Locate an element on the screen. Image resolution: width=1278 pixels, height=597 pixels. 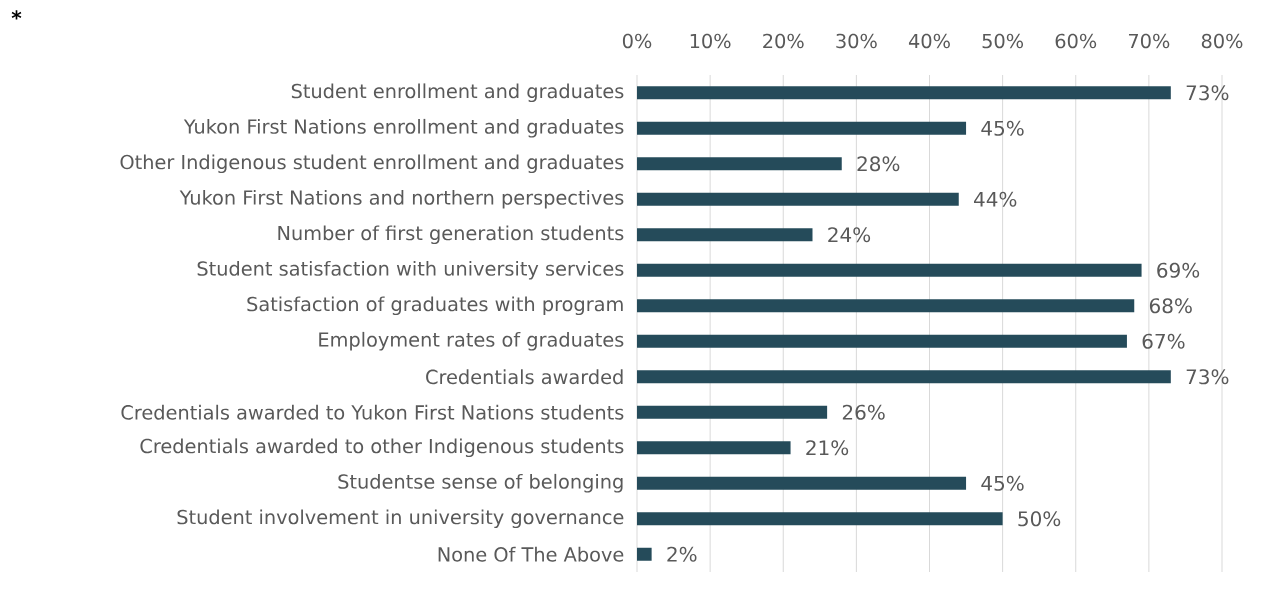
y-tick-label: Yukon First Nations and northern perspectives is located at coordinates (401, 199).